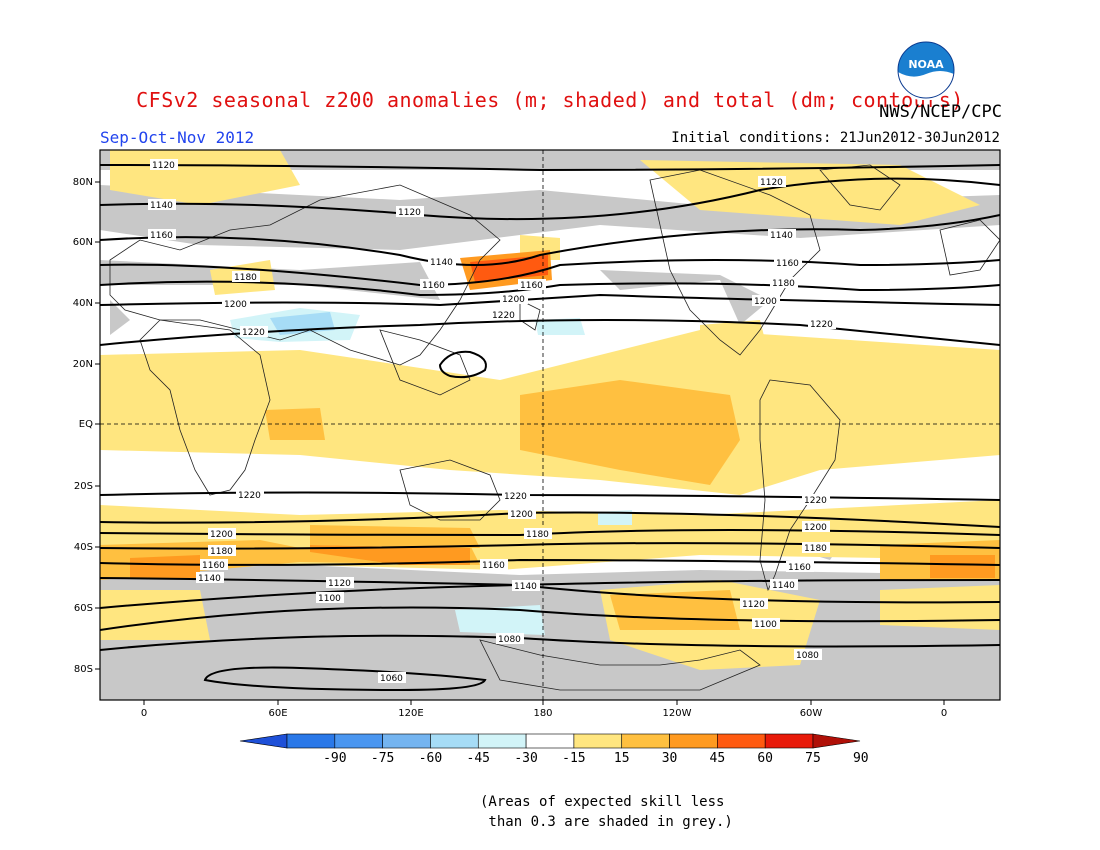 This screenshot has height=850, width=1100. What do you see at coordinates (334, 758) in the screenshot?
I see `colorbar-tick-label: -90` at bounding box center [334, 758].